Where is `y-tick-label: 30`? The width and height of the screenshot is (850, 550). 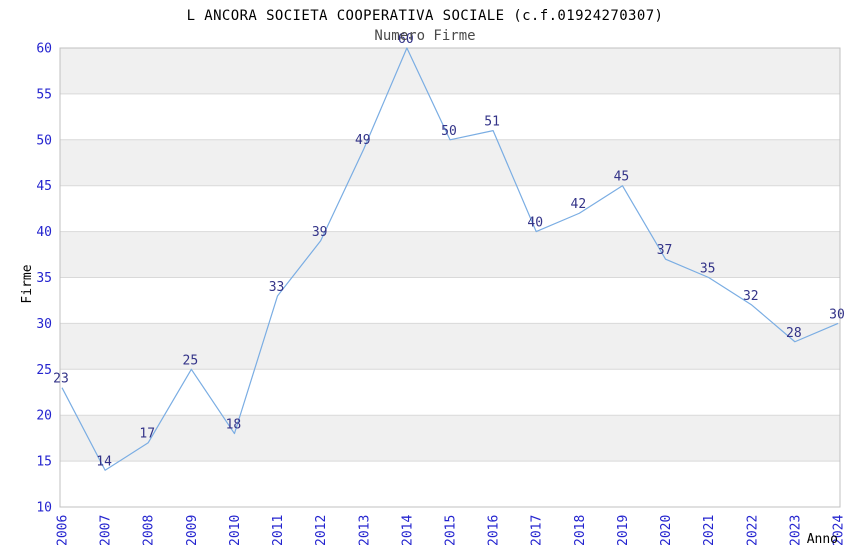
y-tick-label: 30 is located at coordinates (44, 324).